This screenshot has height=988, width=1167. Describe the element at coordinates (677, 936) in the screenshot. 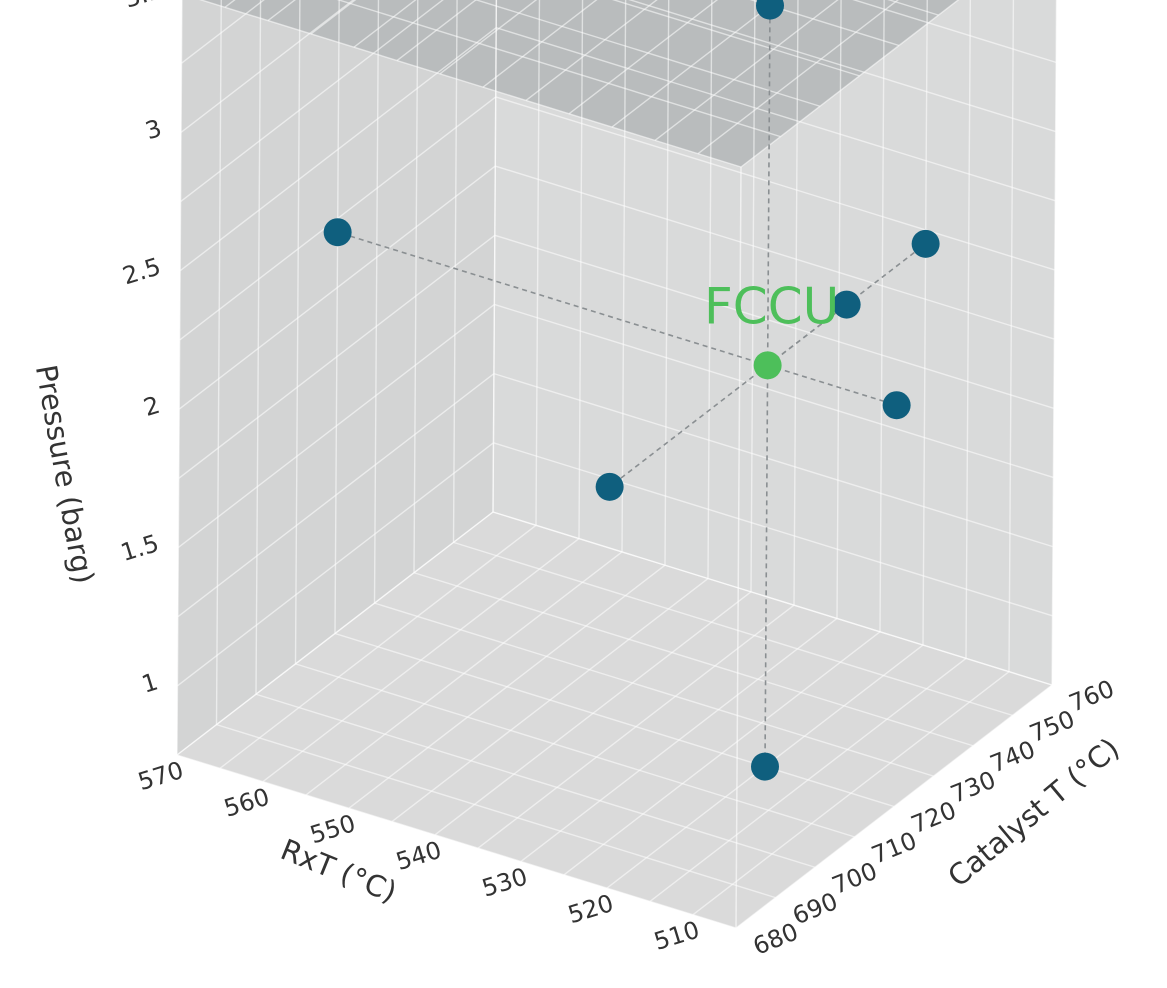

I see `x-tick-label: 510` at that location.